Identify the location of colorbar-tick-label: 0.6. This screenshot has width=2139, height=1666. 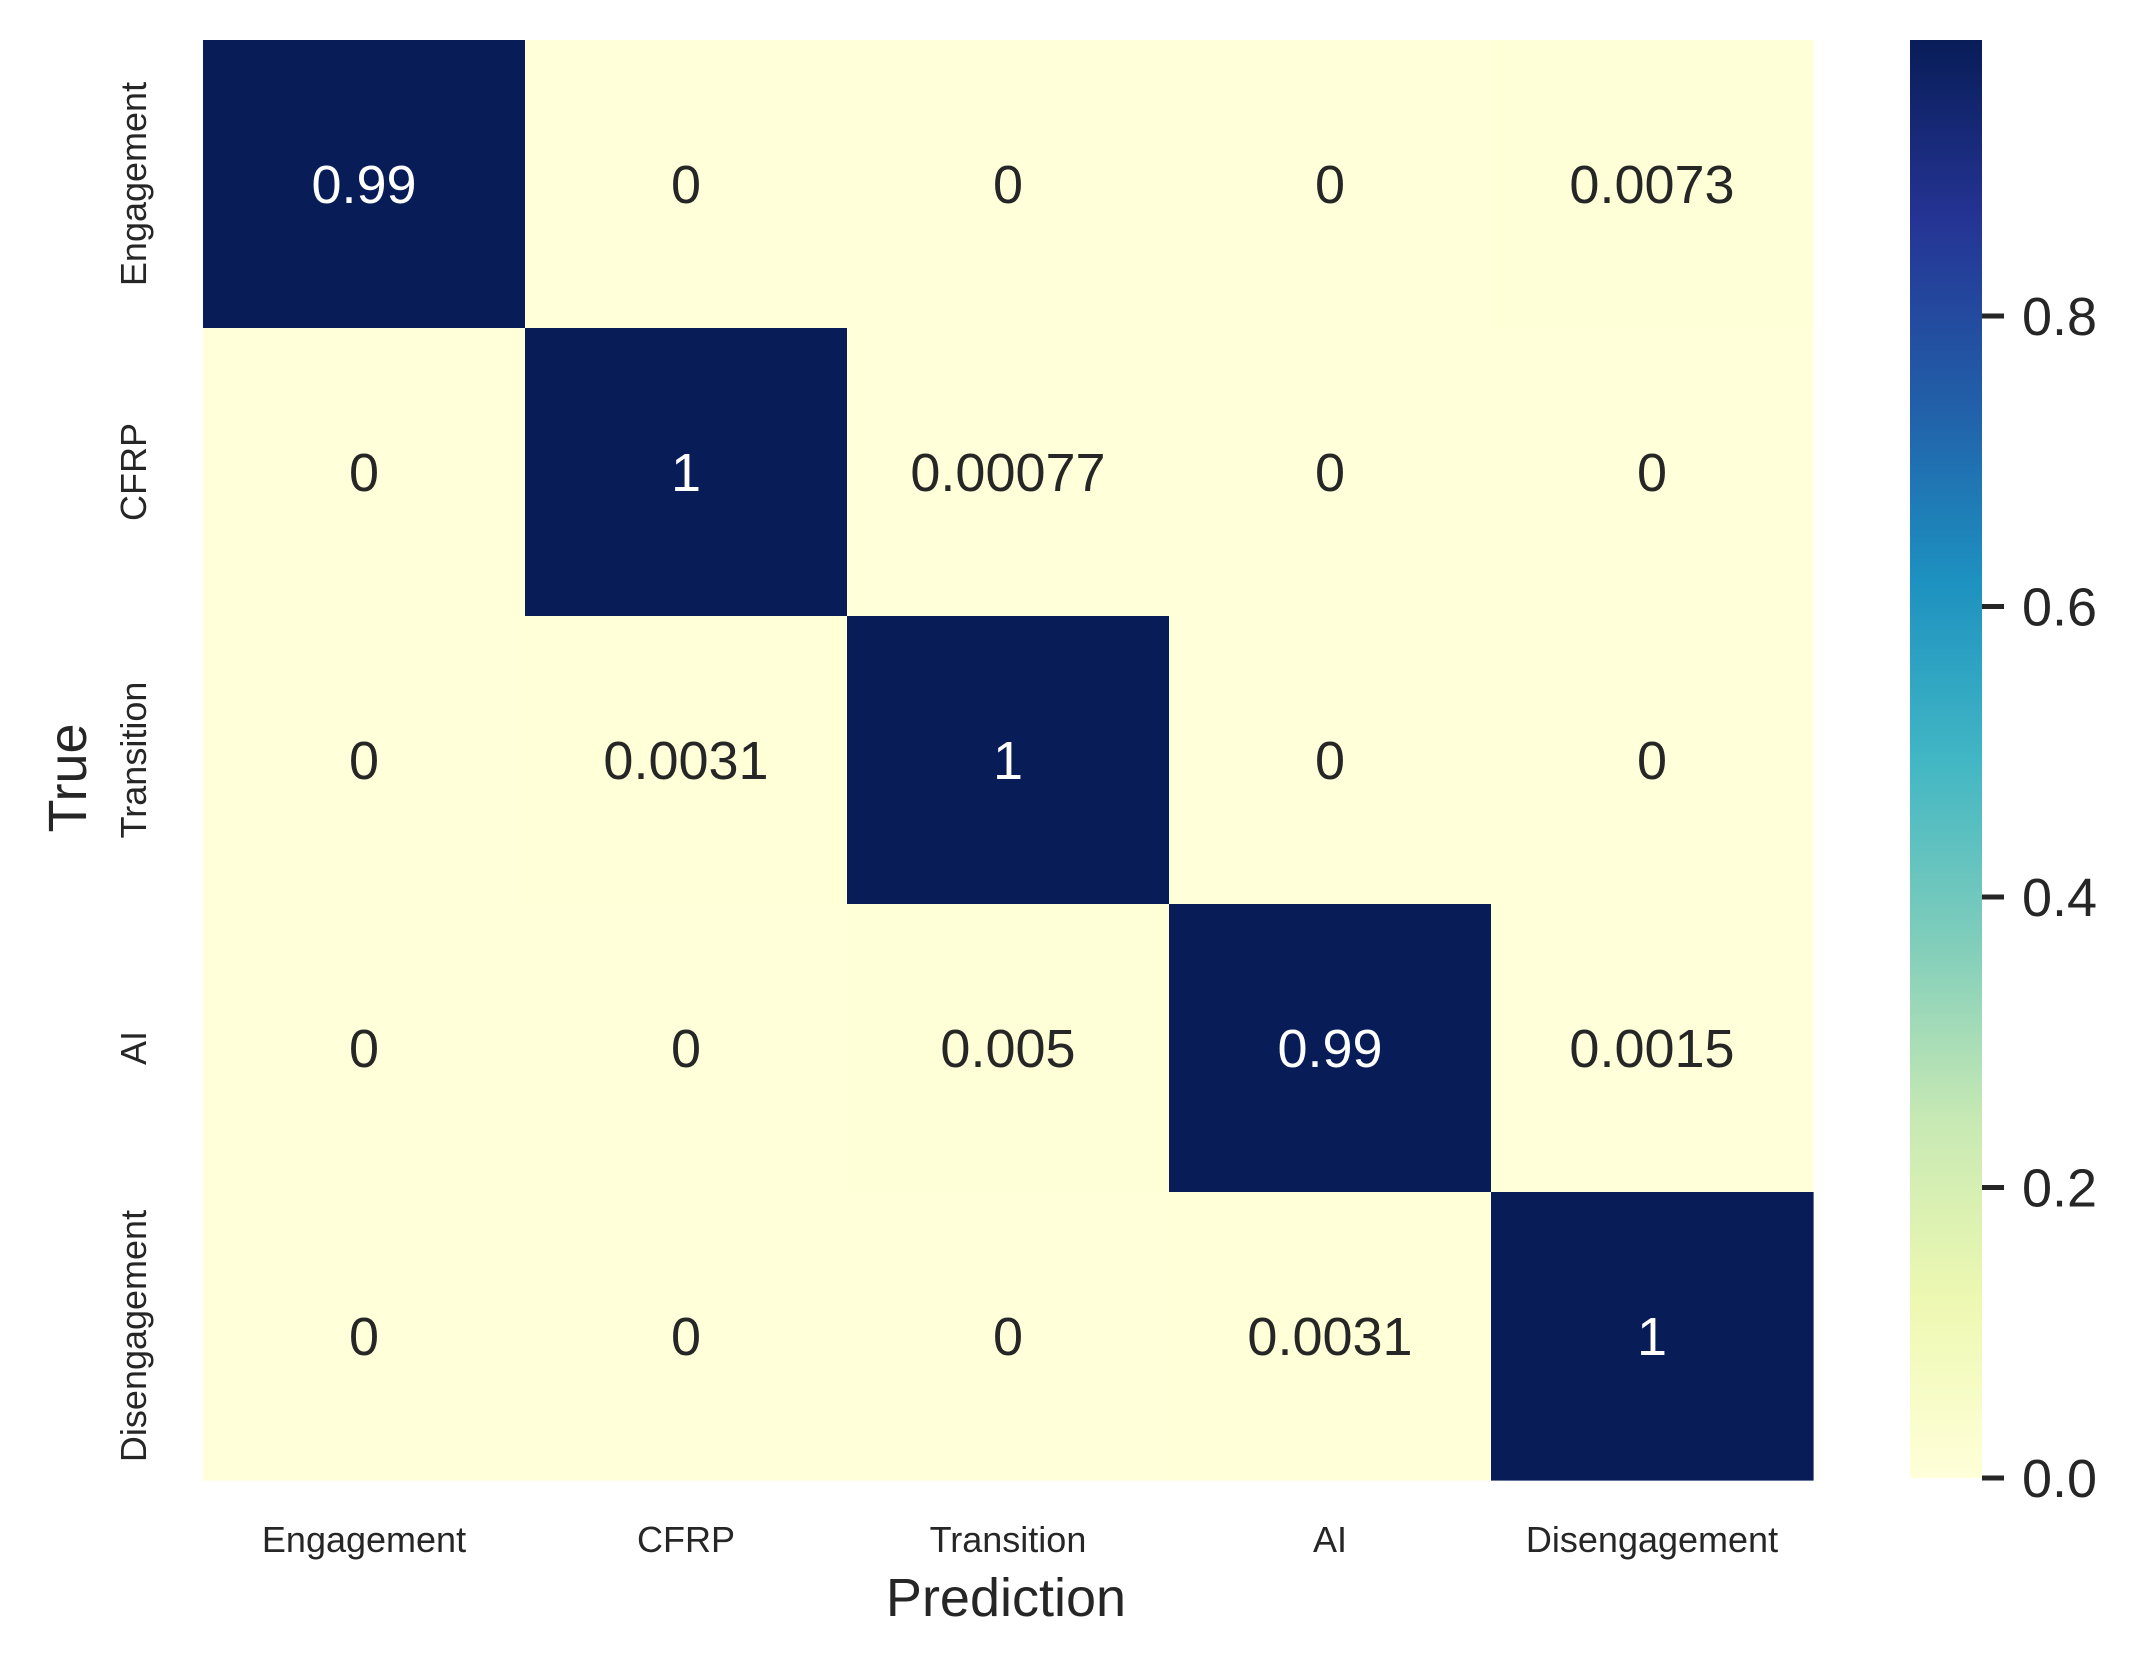
(2059, 607).